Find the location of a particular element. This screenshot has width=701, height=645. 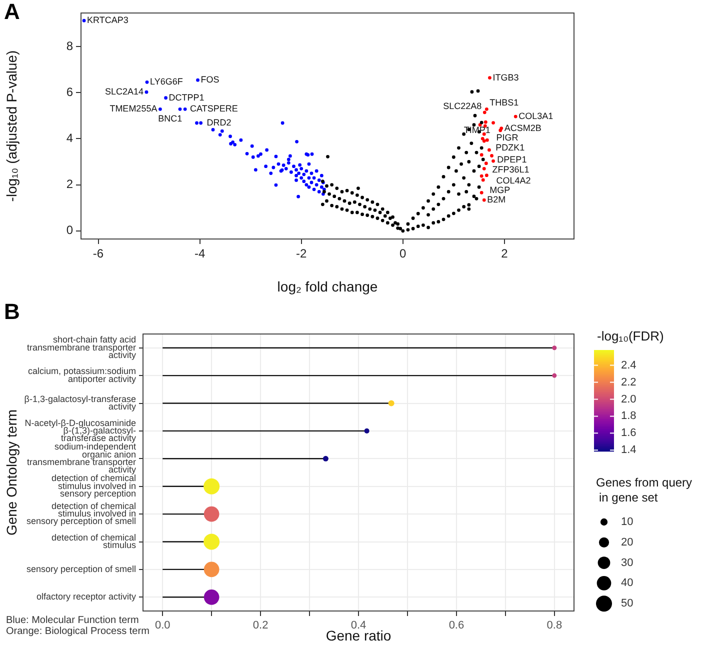

annotation: FOS is located at coordinates (210, 79).